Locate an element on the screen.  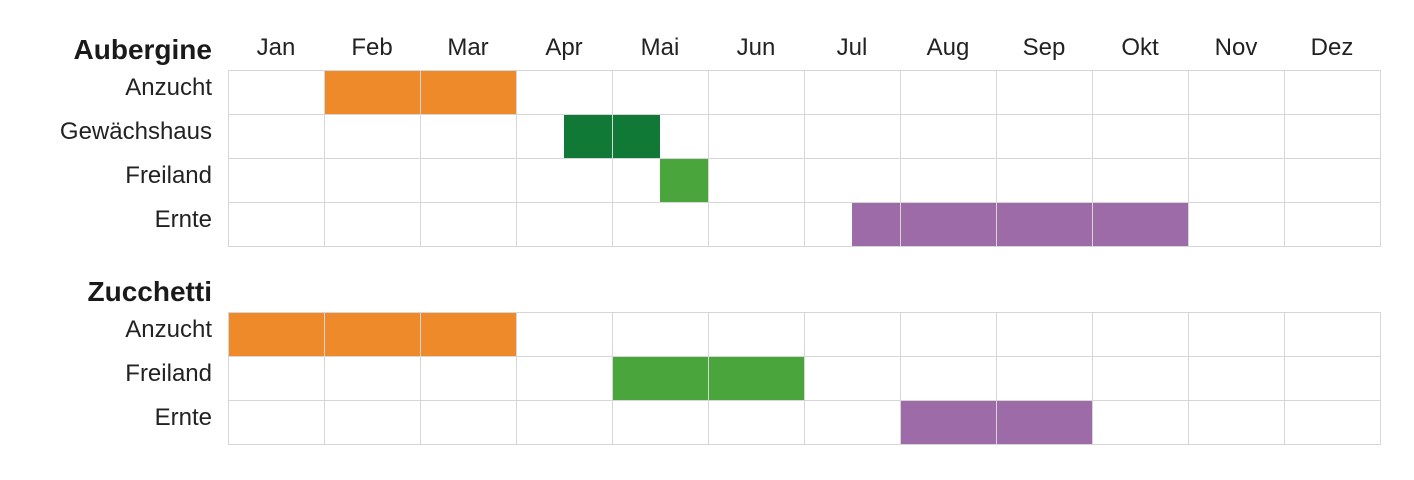
month-label-jan: Jan is located at coordinates (276, 47).